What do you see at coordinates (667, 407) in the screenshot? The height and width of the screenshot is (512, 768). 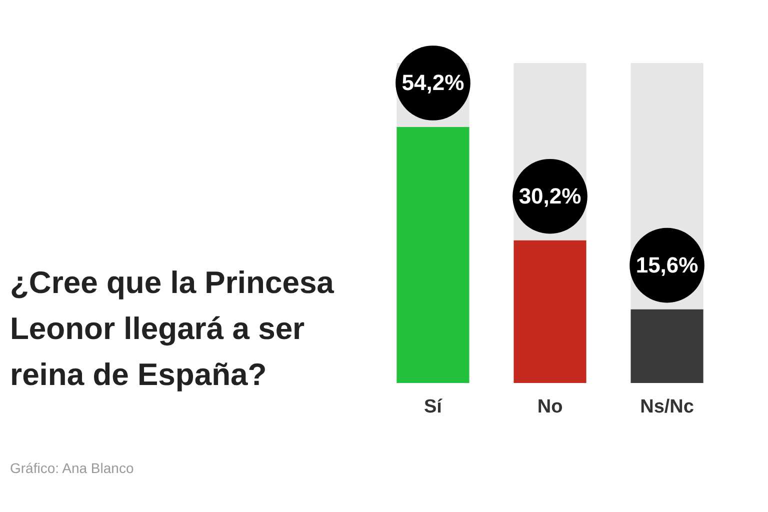 I see `x-tick-label: Ns/Nc` at bounding box center [667, 407].